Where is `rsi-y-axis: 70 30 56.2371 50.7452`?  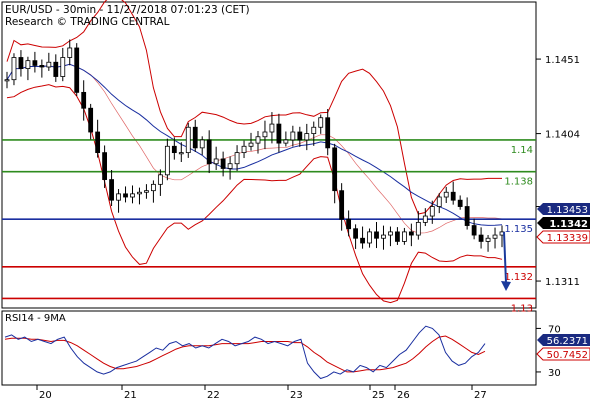 rsi-y-axis: 70 30 56.2371 50.7452 is located at coordinates (563, 351).